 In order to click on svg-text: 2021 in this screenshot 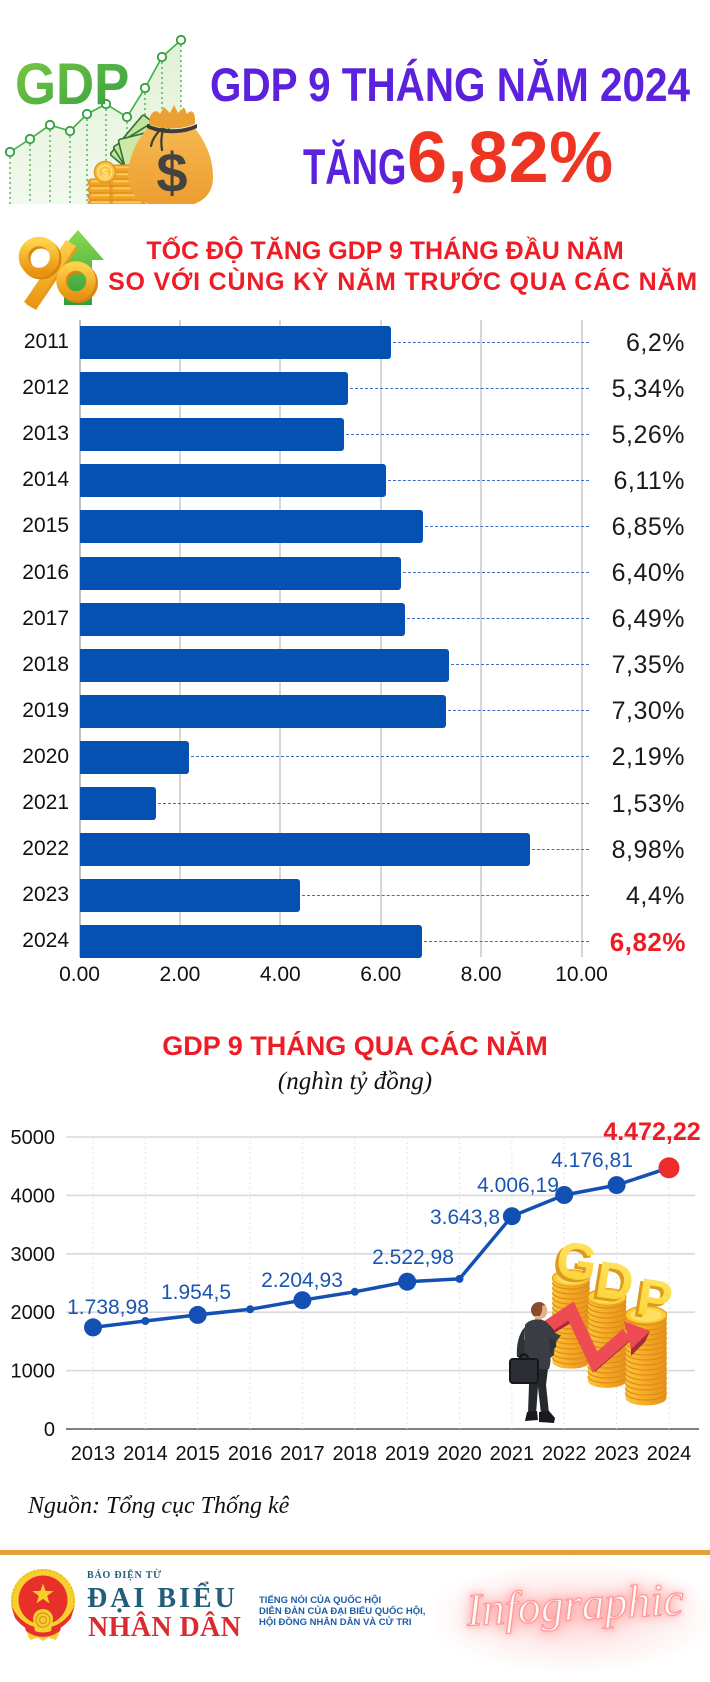, I will do `click(512, 1454)`.